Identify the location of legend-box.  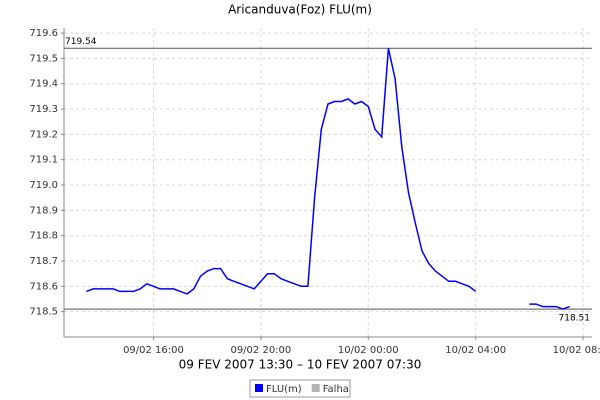
(300, 388).